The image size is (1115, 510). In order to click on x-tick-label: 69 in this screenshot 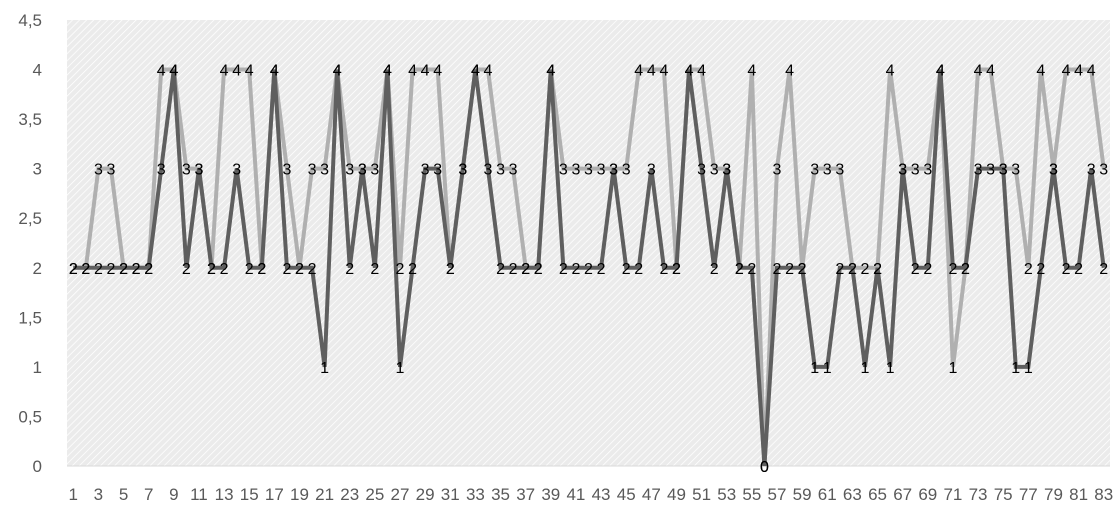, I will do `click(927, 494)`.